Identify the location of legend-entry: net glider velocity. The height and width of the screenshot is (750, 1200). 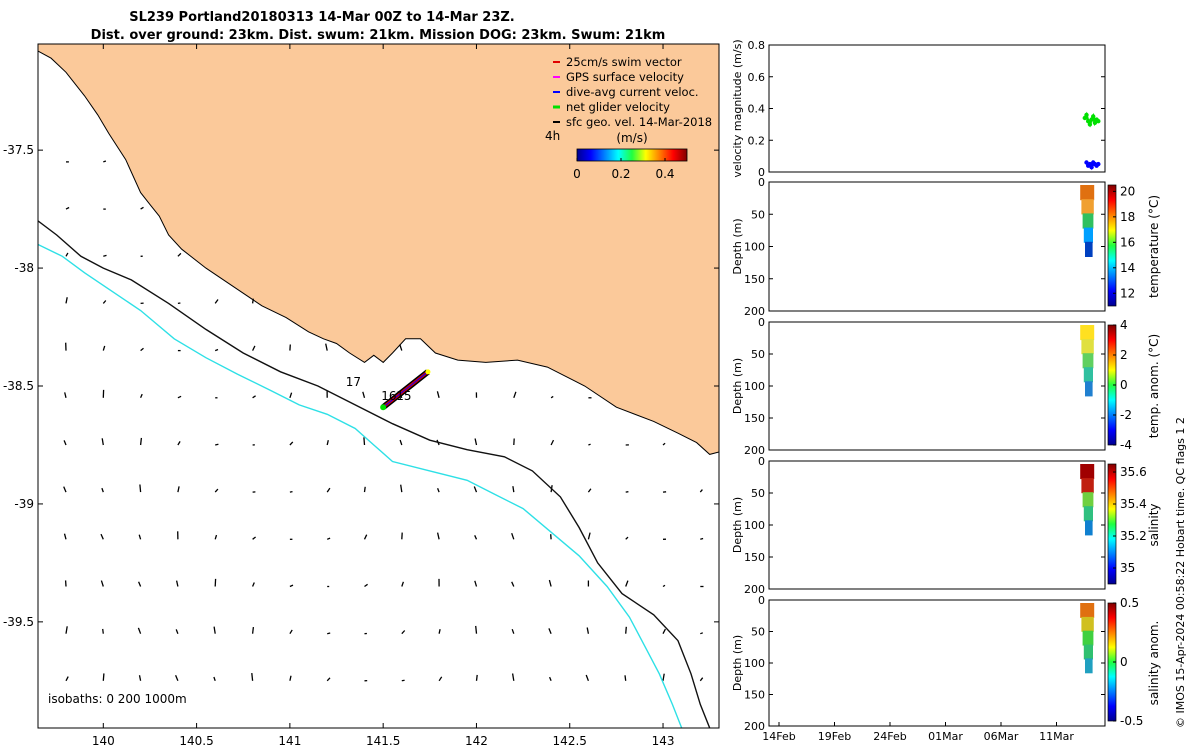
(618, 107).